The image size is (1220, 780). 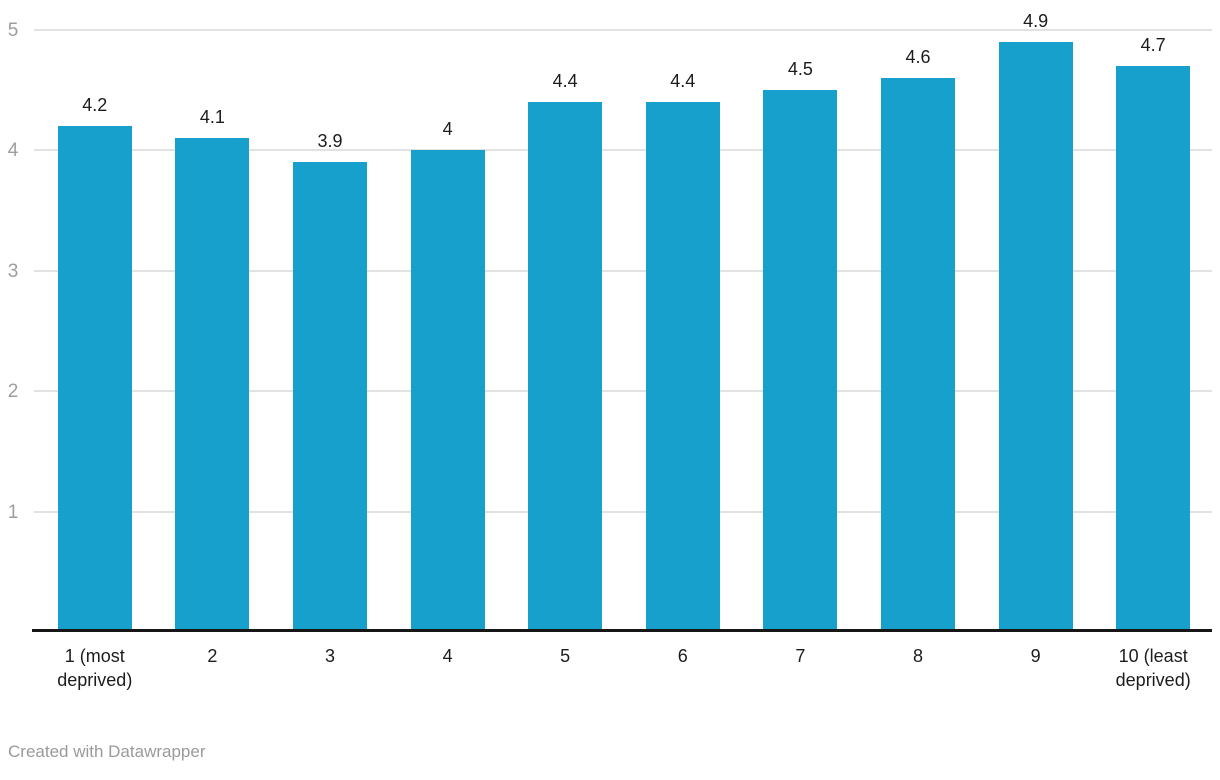 I want to click on x-axis-tick-label-line: 8, so click(x=917, y=656).